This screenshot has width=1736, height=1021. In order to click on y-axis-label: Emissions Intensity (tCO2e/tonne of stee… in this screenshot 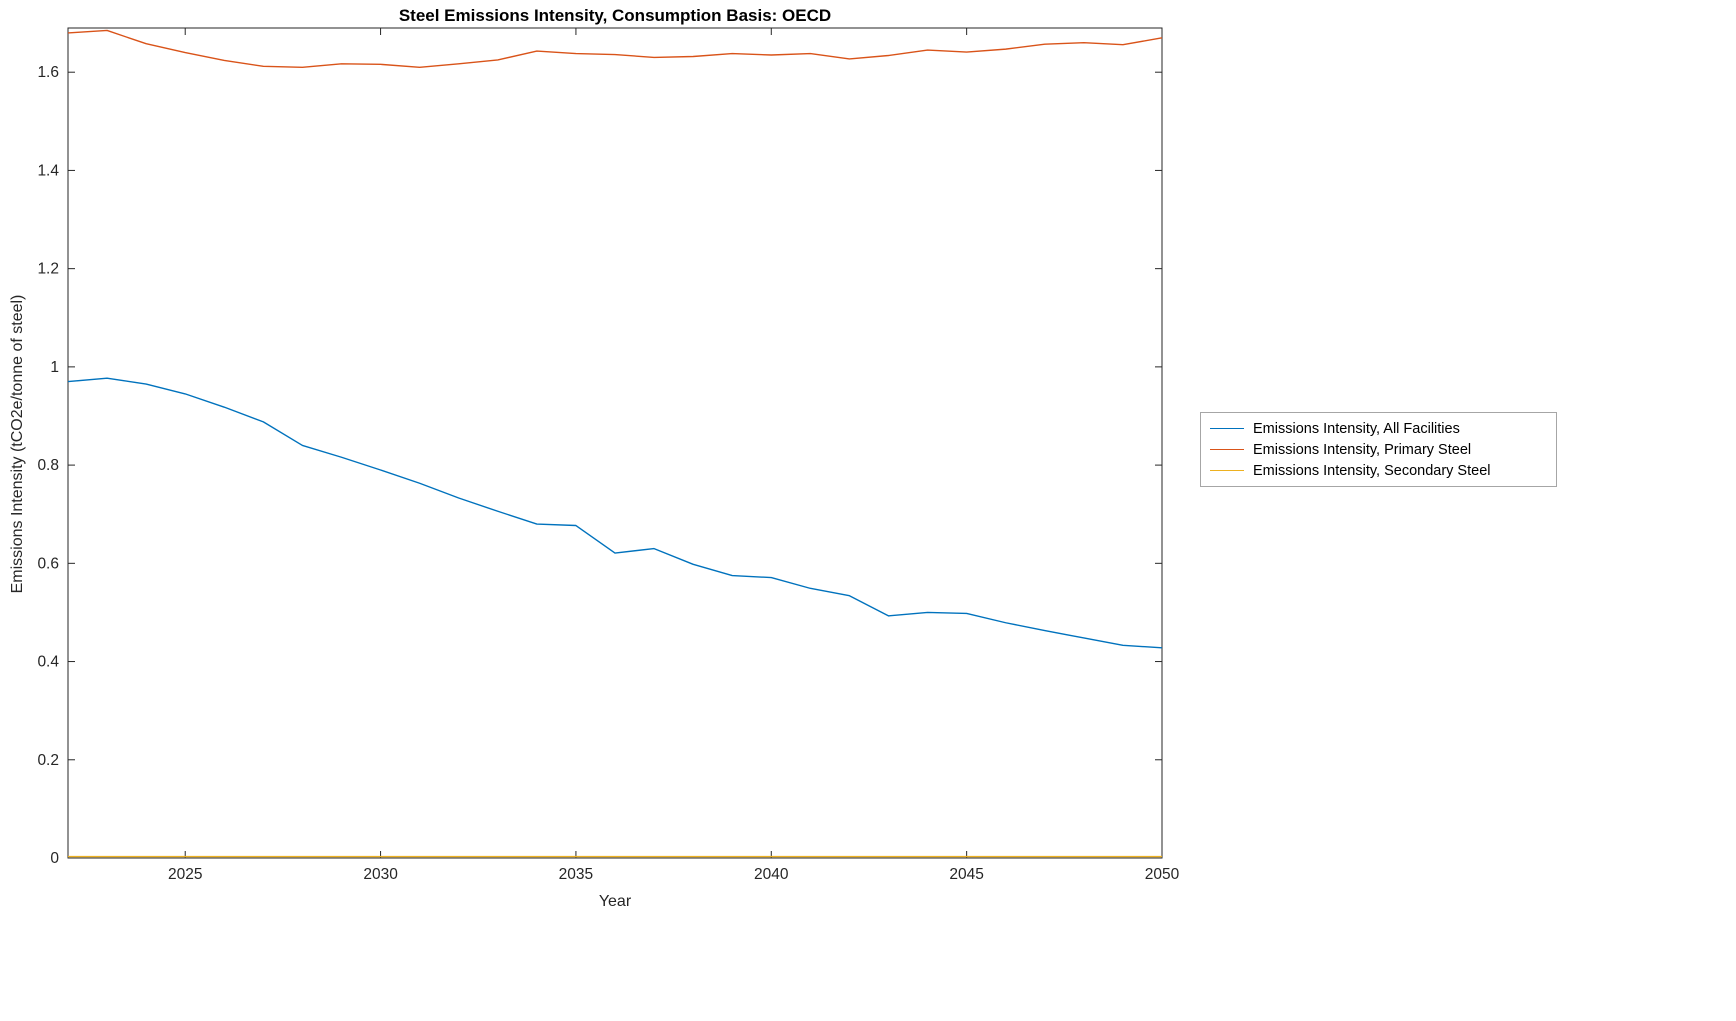, I will do `click(17, 444)`.